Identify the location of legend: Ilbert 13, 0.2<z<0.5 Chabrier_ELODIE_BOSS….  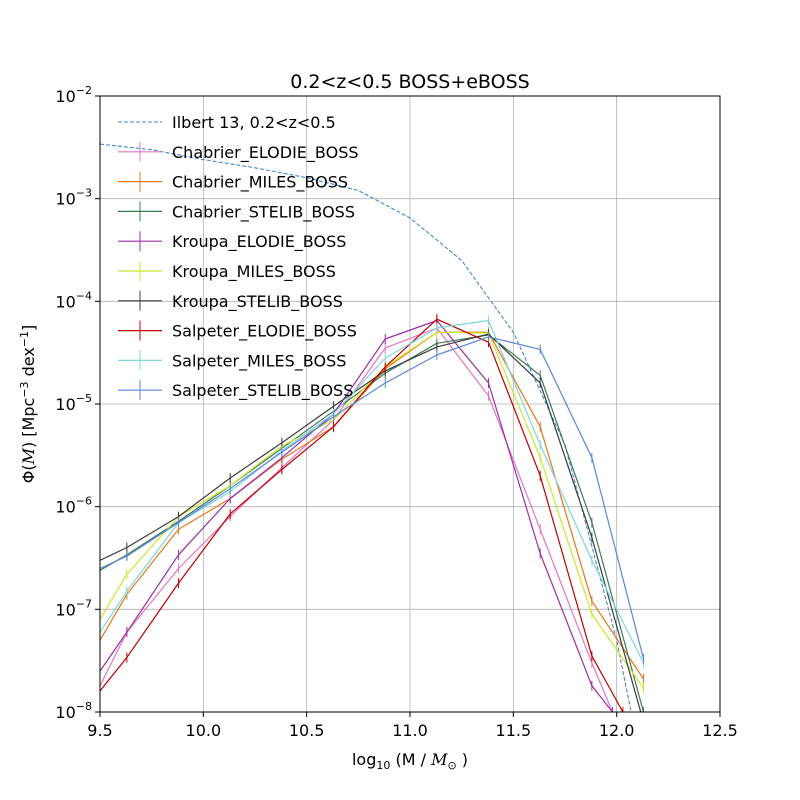
(238, 257).